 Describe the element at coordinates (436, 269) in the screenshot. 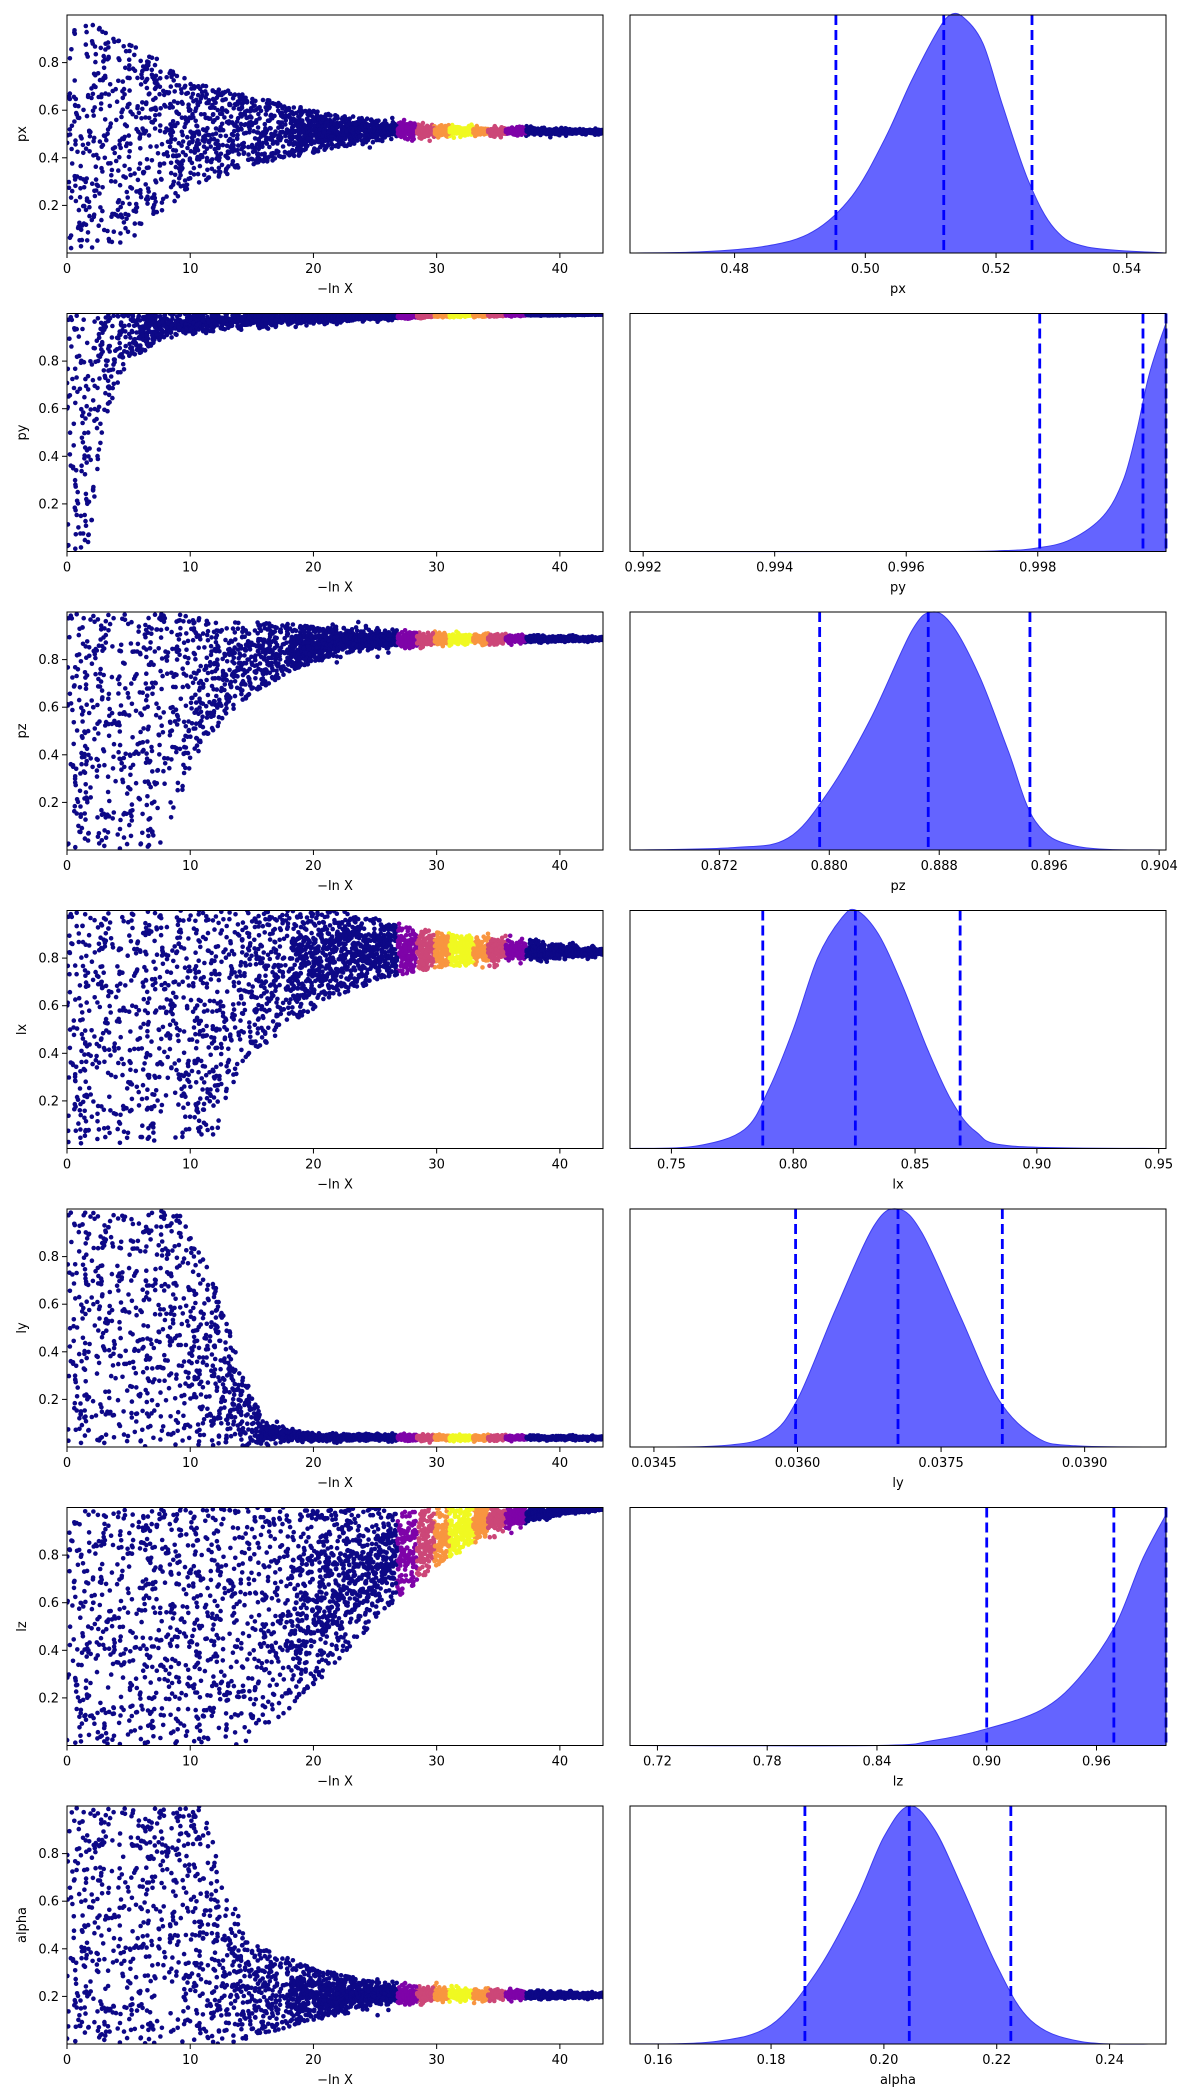

I see `trace-xtick-label: 30` at that location.